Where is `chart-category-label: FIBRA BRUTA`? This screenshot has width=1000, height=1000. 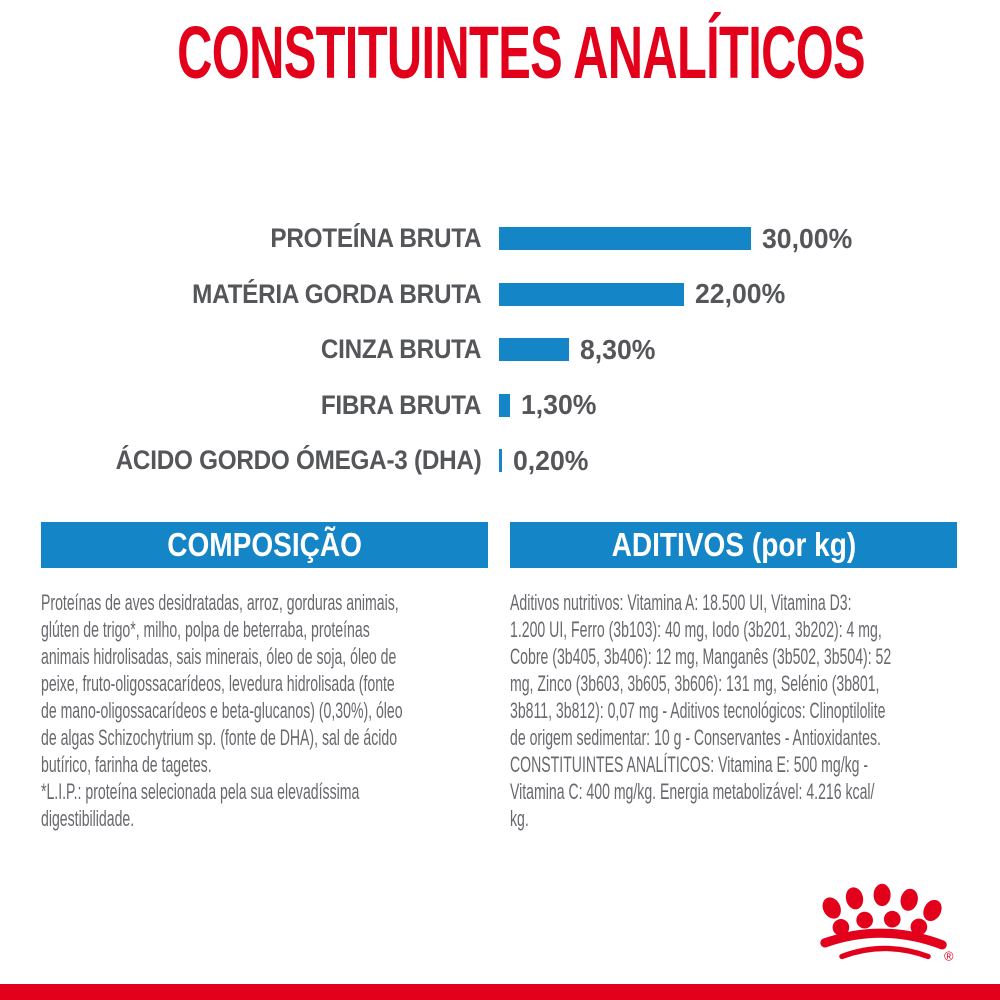
chart-category-label: FIBRA BRUTA is located at coordinates (401, 404).